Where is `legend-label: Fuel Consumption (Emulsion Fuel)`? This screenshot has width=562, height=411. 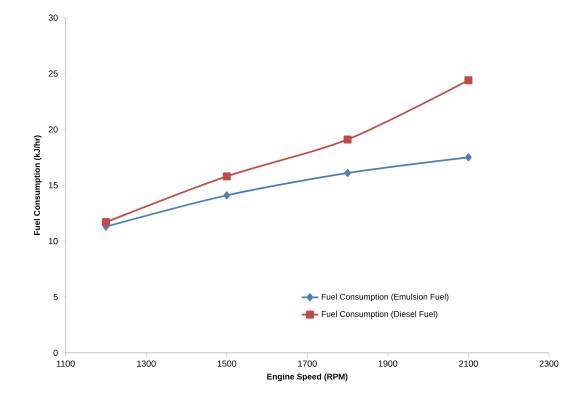 legend-label: Fuel Consumption (Emulsion Fuel) is located at coordinates (385, 298).